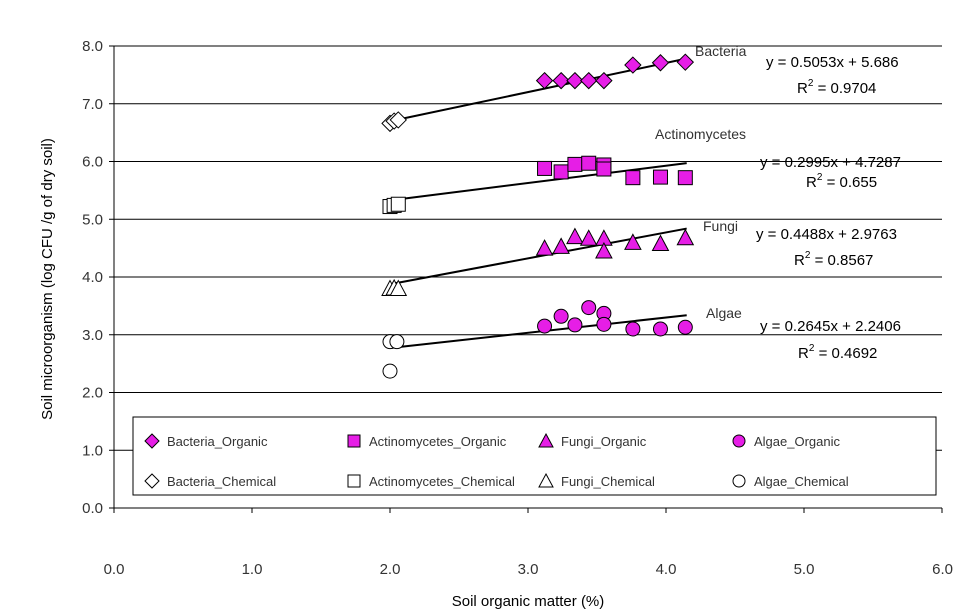  I want to click on y-tick-label: 4.0, so click(92, 277).